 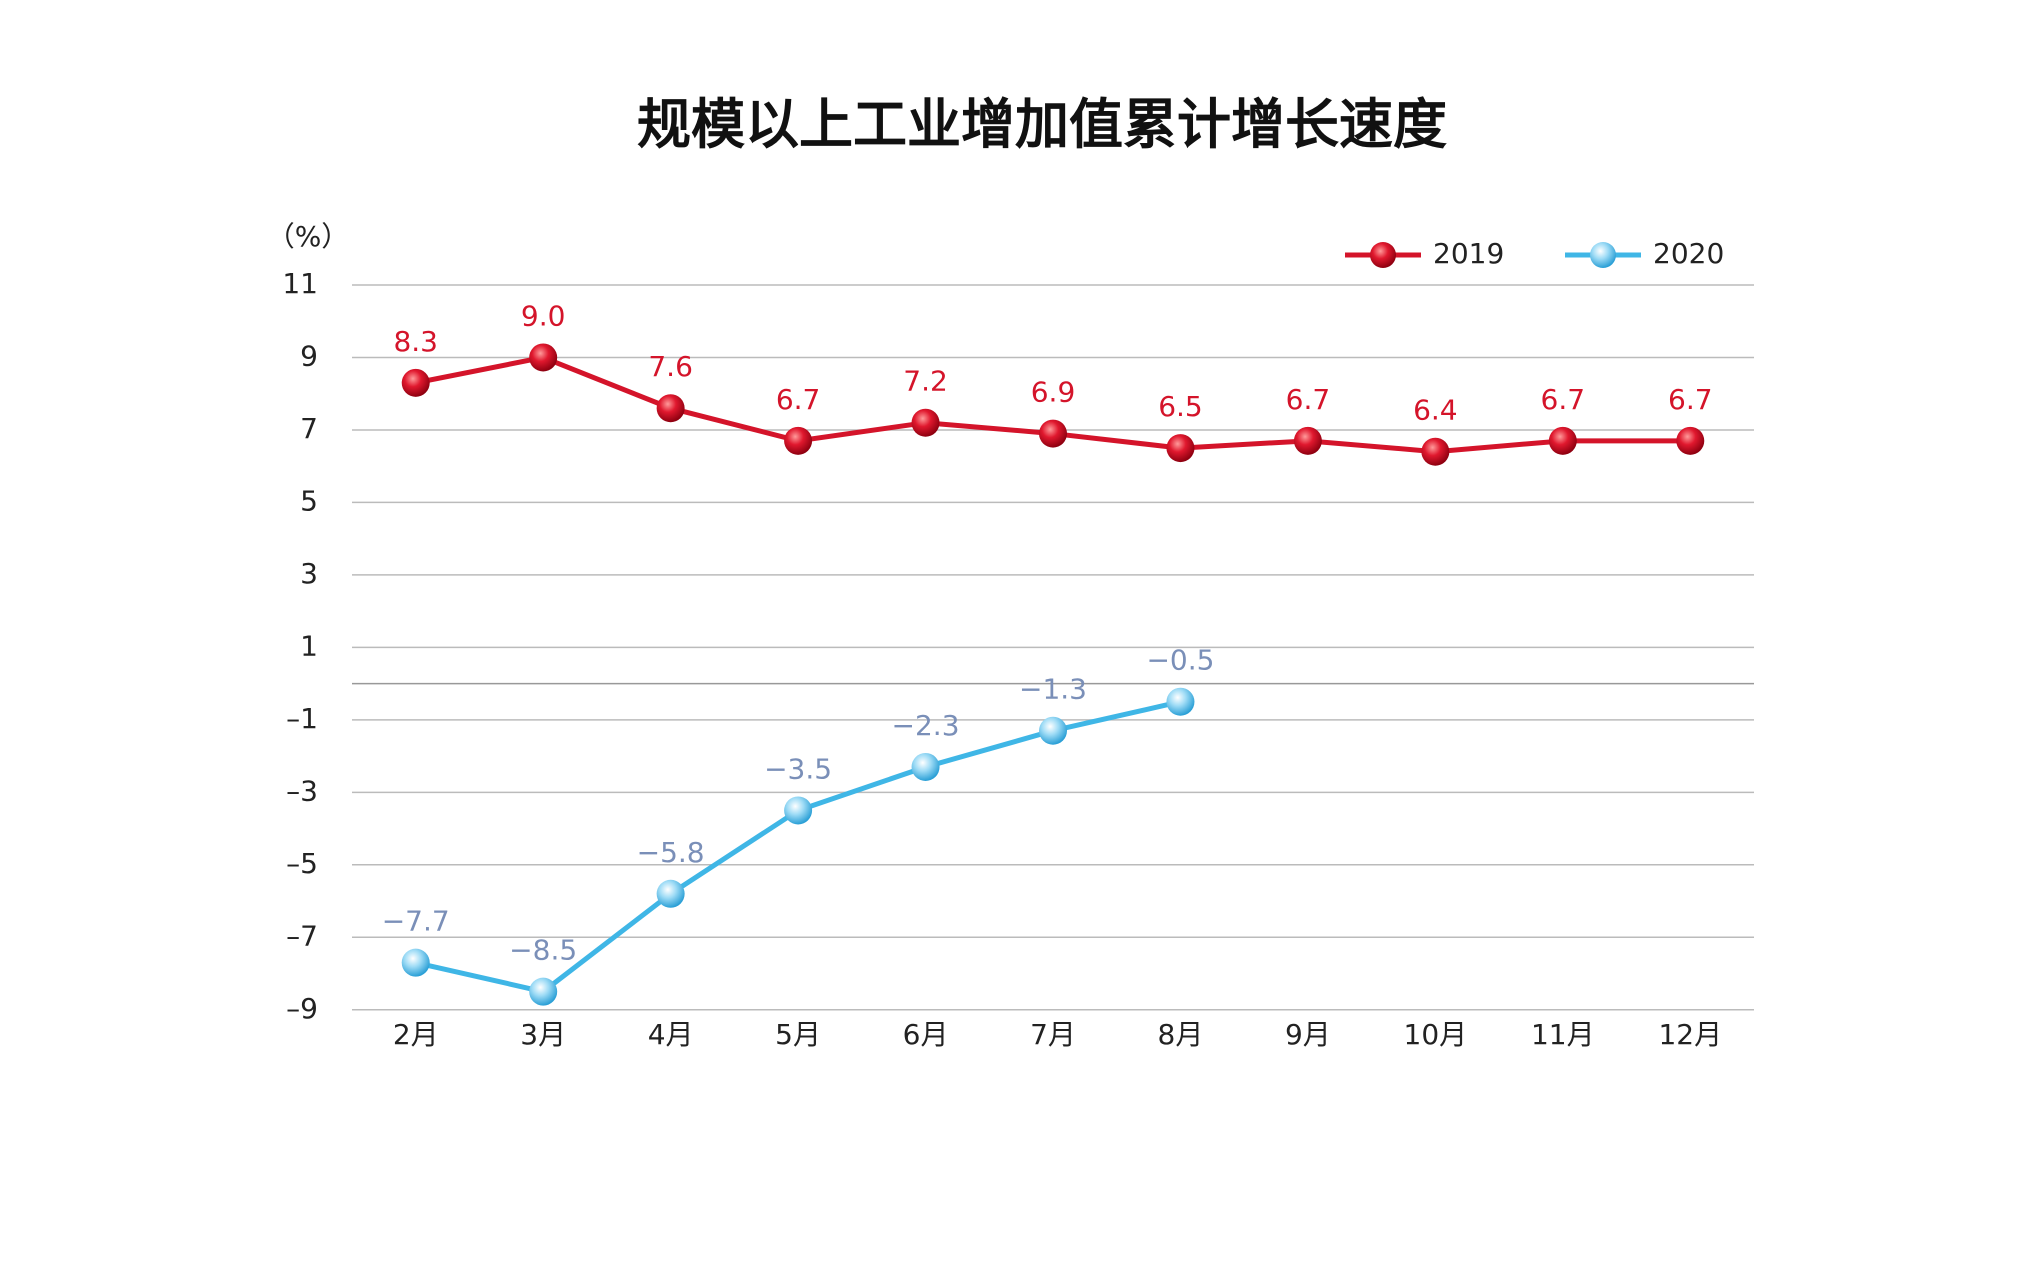 I want to click on data-label: 9.0, so click(x=543, y=315).